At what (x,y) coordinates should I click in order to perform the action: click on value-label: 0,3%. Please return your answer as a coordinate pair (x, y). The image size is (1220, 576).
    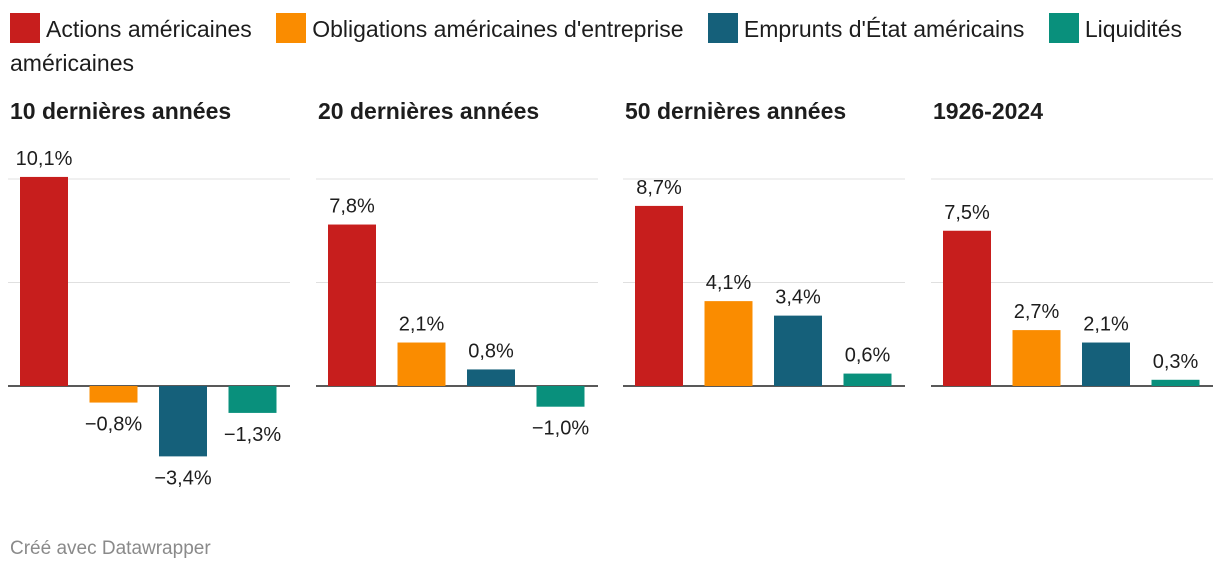
    Looking at the image, I should click on (1176, 362).